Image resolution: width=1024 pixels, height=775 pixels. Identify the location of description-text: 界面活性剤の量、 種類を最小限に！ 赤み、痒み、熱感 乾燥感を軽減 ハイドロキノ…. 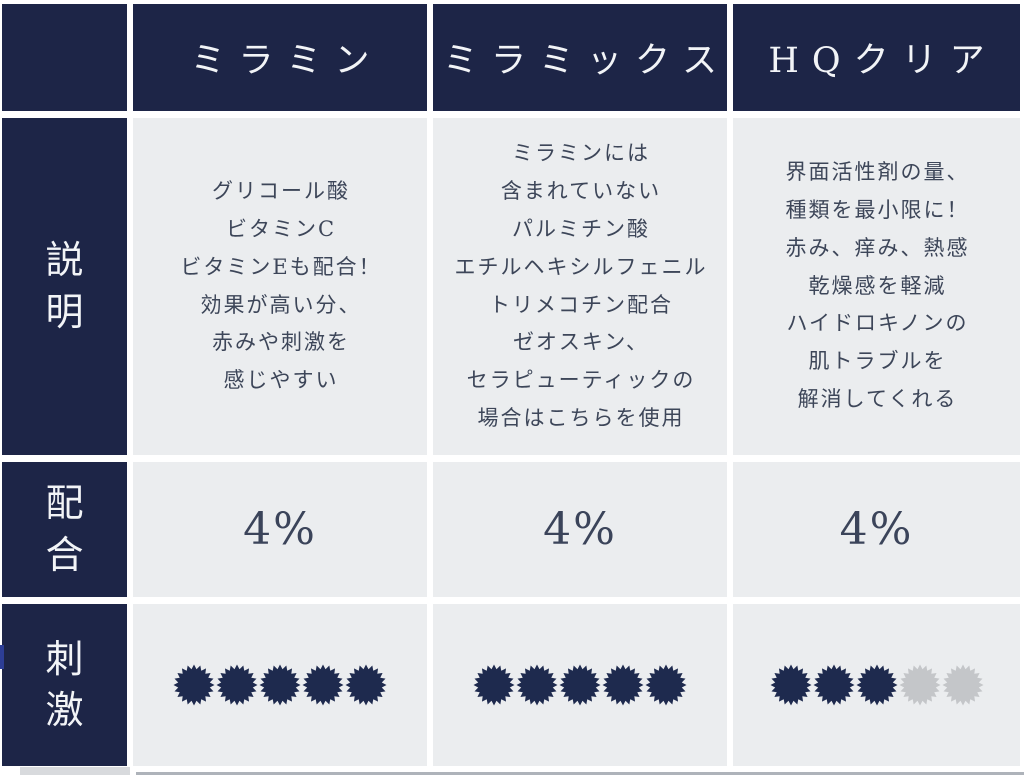
(877, 285).